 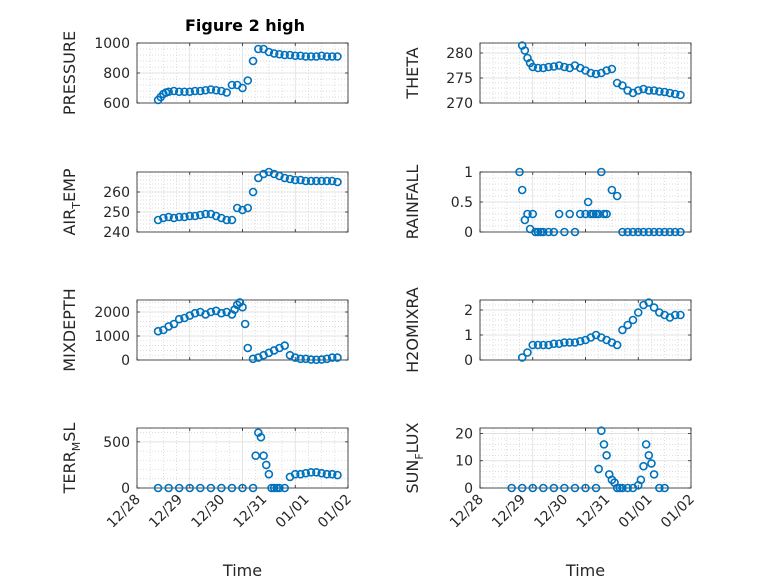 I want to click on y-tick-label: 20, so click(x=464, y=434).